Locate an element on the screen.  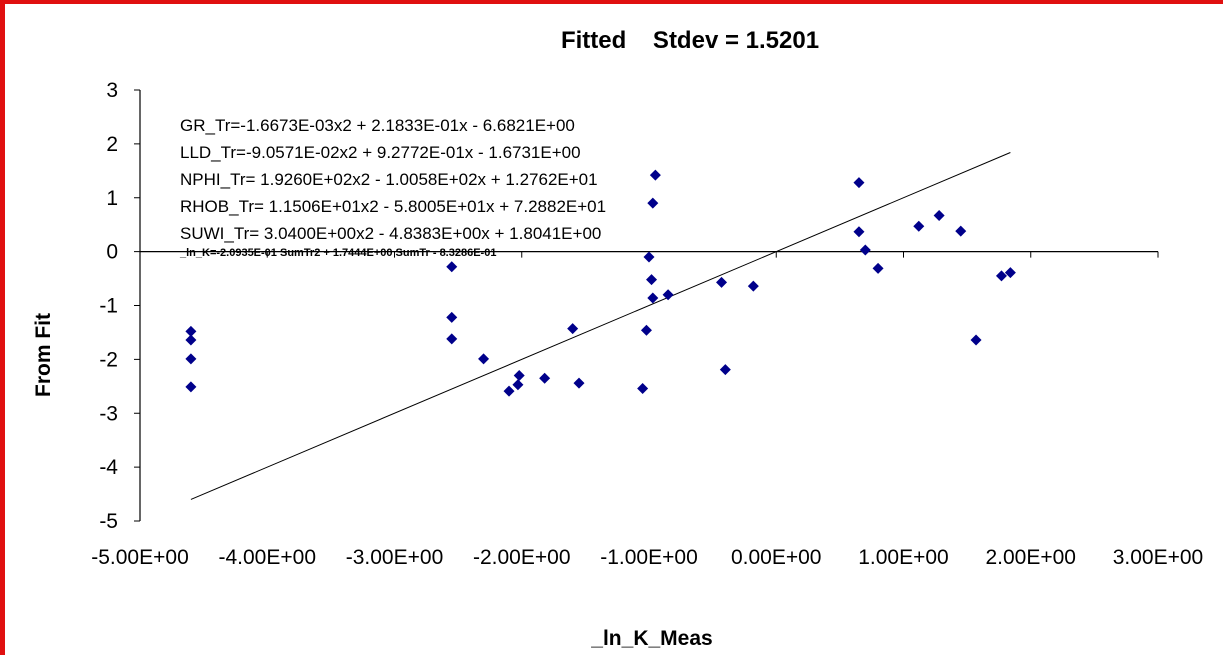
x-tick-label: -2.00E+00 is located at coordinates (522, 557).